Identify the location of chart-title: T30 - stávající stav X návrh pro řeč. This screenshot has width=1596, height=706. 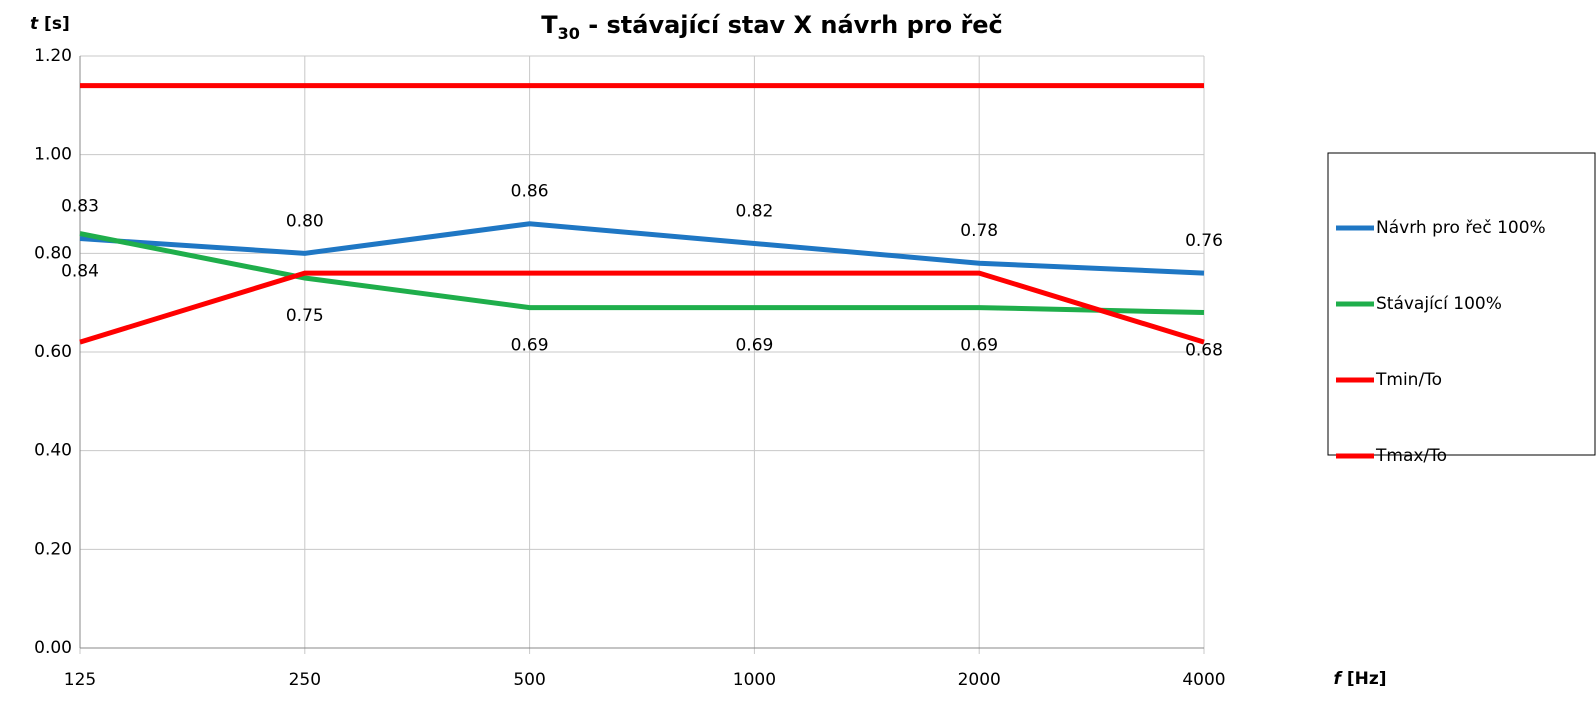
(772, 27).